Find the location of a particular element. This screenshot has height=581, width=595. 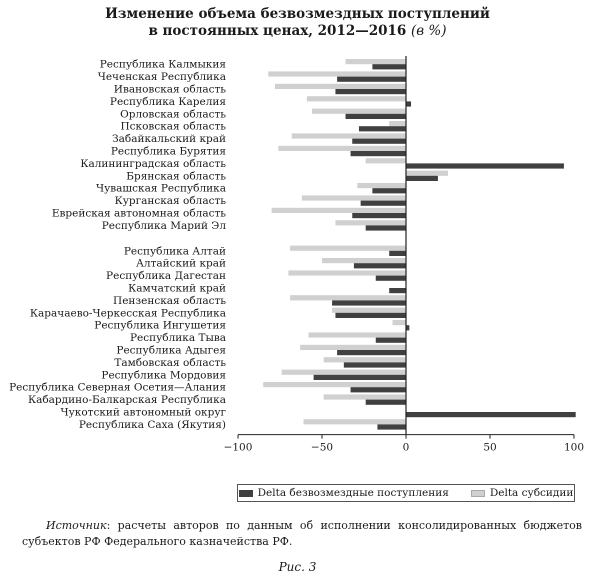

category-label: Забайкальский край is located at coordinates (169, 139).